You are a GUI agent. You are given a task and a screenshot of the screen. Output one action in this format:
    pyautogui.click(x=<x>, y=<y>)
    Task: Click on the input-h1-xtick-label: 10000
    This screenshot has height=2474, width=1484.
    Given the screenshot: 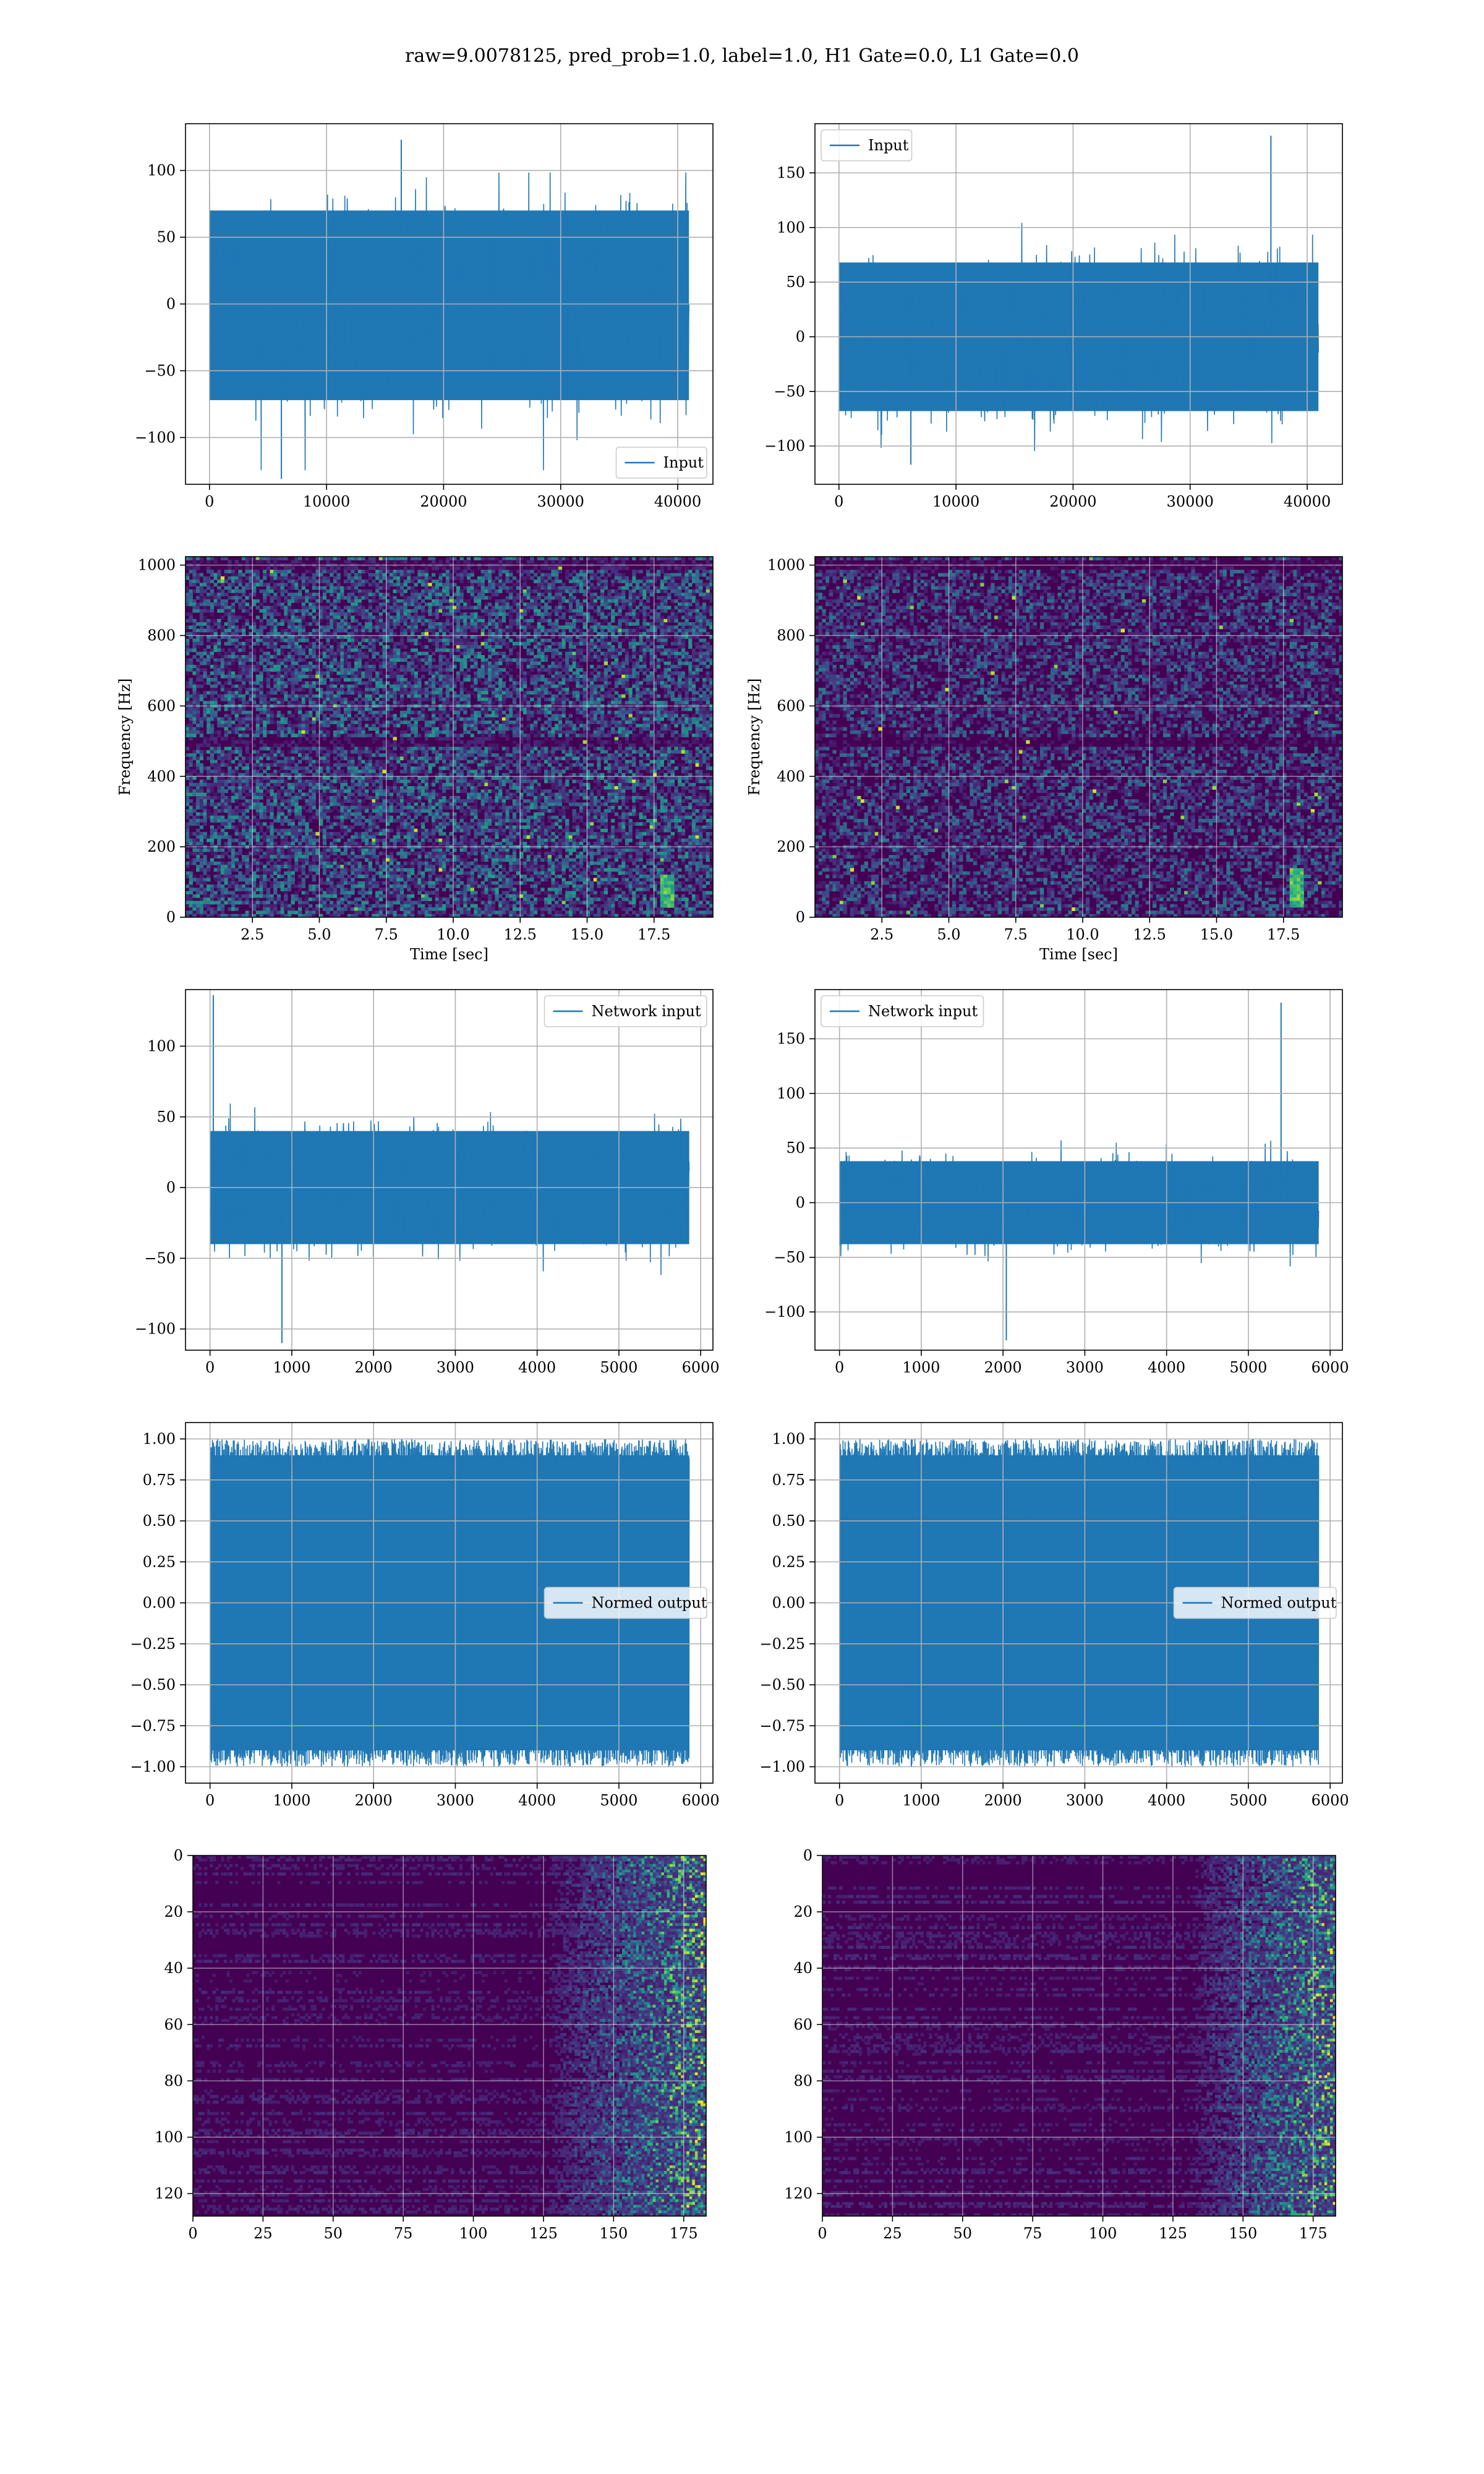 What is the action you would take?
    pyautogui.click(x=326, y=501)
    